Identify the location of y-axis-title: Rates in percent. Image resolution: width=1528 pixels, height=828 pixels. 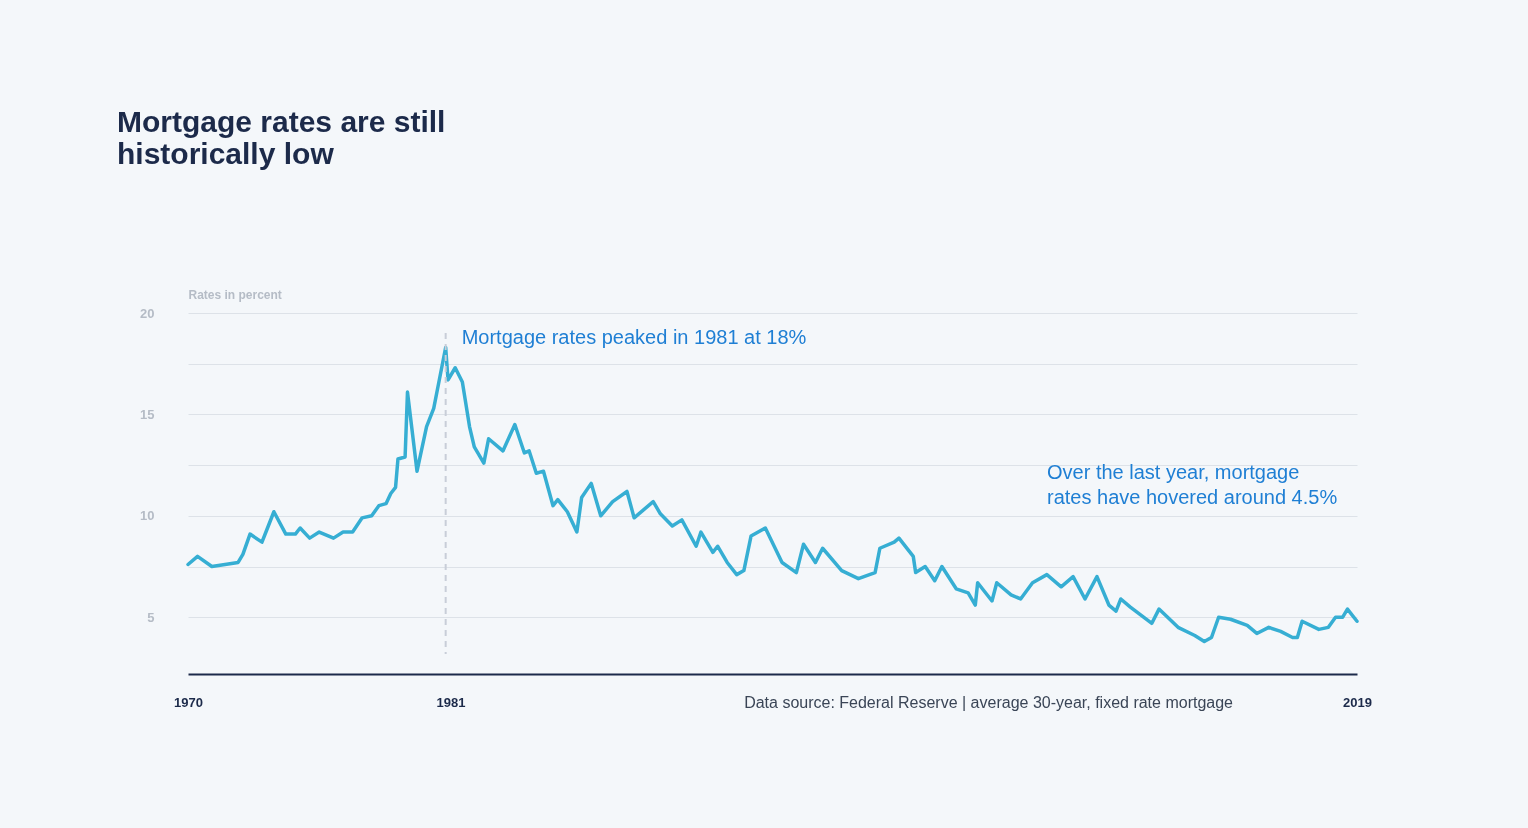
(235, 294).